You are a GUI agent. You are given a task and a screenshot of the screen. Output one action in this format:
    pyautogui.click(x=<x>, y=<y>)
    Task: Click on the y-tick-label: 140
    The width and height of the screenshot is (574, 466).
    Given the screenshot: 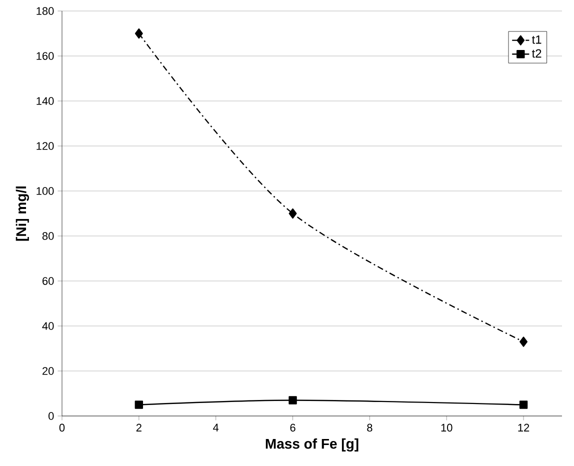 What is the action you would take?
    pyautogui.click(x=45, y=101)
    